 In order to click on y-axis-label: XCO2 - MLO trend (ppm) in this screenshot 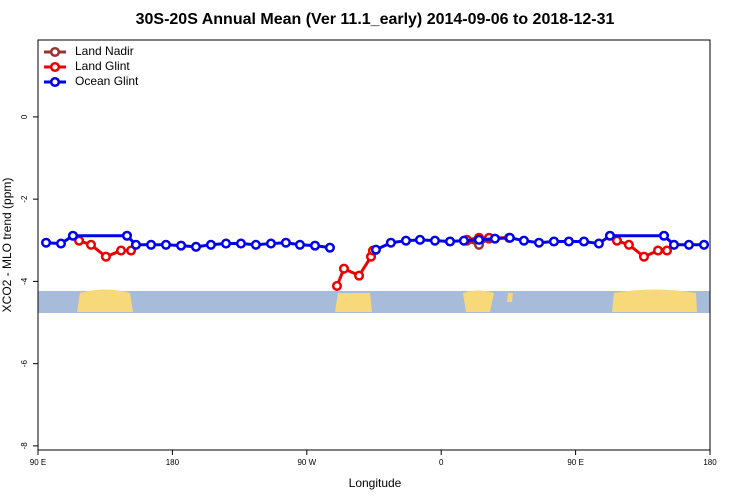, I will do `click(7, 245)`.